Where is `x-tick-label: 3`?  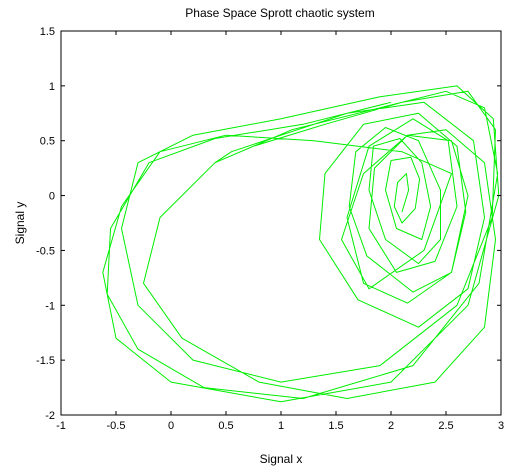
x-tick-label: 3 is located at coordinates (501, 426).